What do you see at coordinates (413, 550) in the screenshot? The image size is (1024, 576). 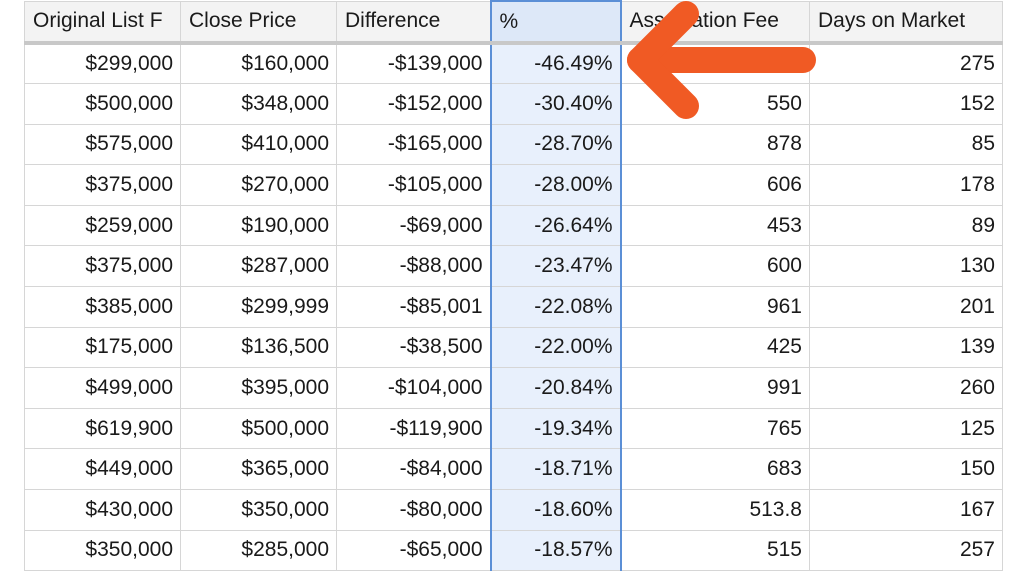 I see `difference-cell: -$65,000` at bounding box center [413, 550].